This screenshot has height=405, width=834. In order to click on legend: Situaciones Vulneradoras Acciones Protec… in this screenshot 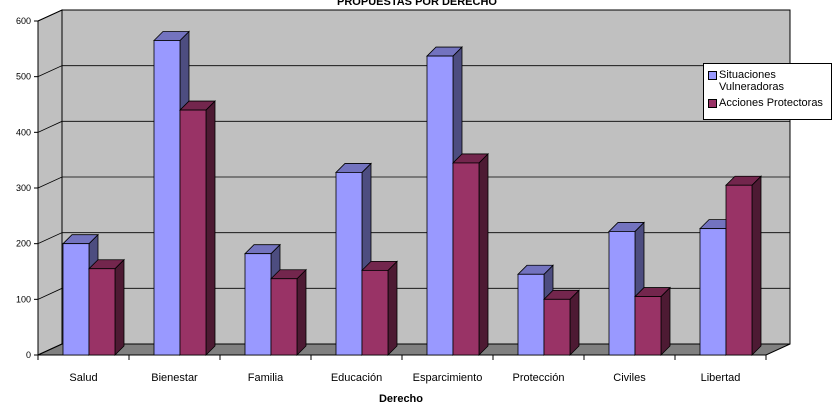, I will do `click(767, 91)`.